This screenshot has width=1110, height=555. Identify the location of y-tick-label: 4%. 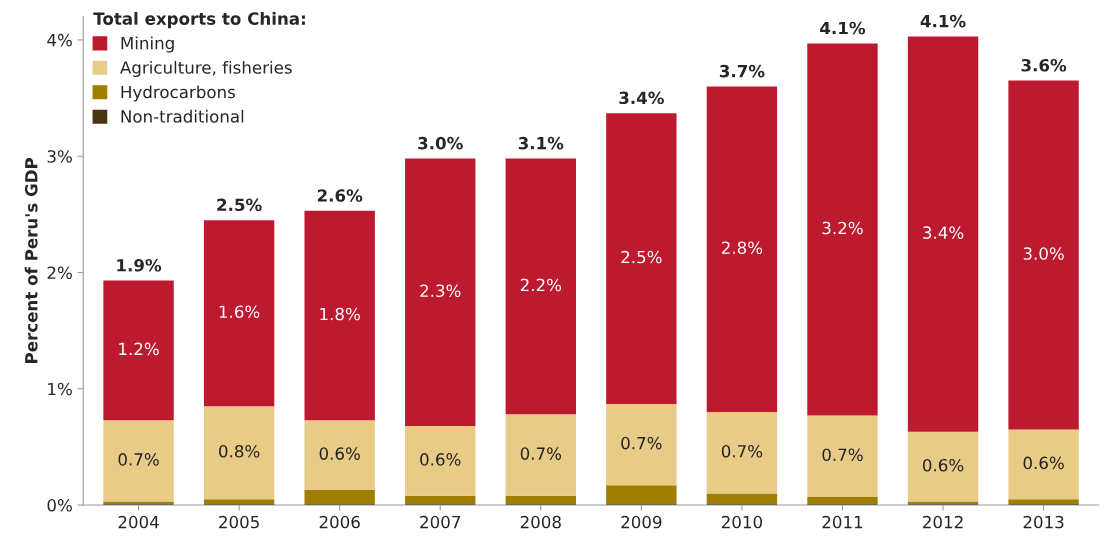
(59, 40).